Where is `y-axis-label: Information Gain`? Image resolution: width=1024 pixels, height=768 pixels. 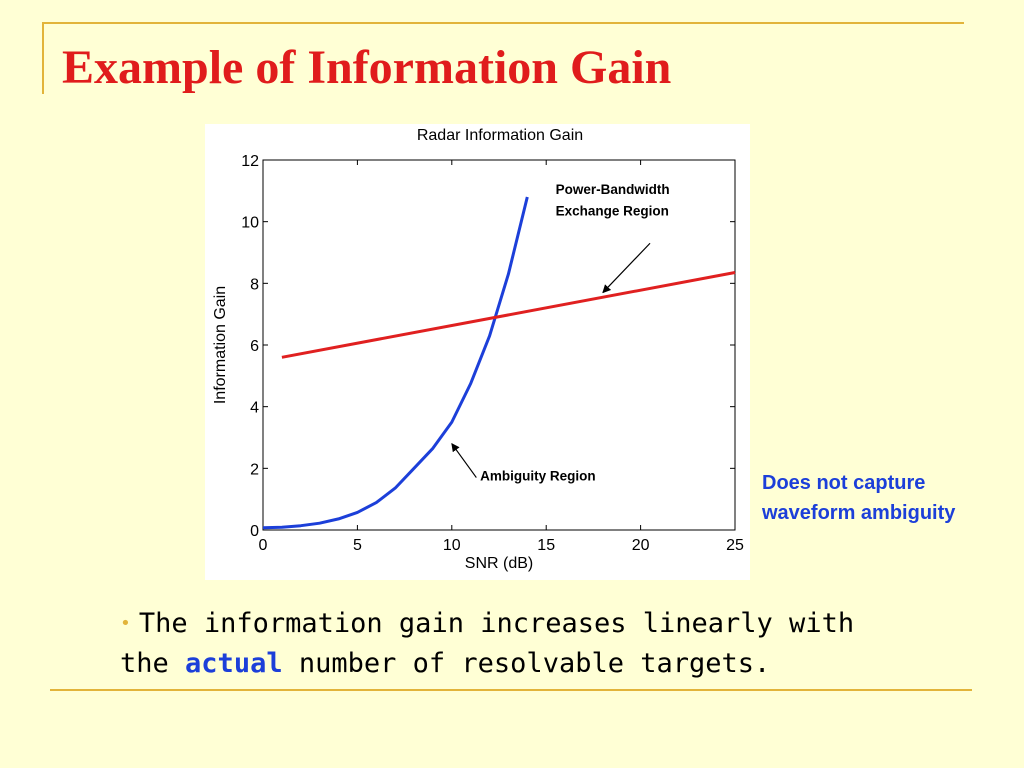
y-axis-label: Information Gain is located at coordinates (220, 345).